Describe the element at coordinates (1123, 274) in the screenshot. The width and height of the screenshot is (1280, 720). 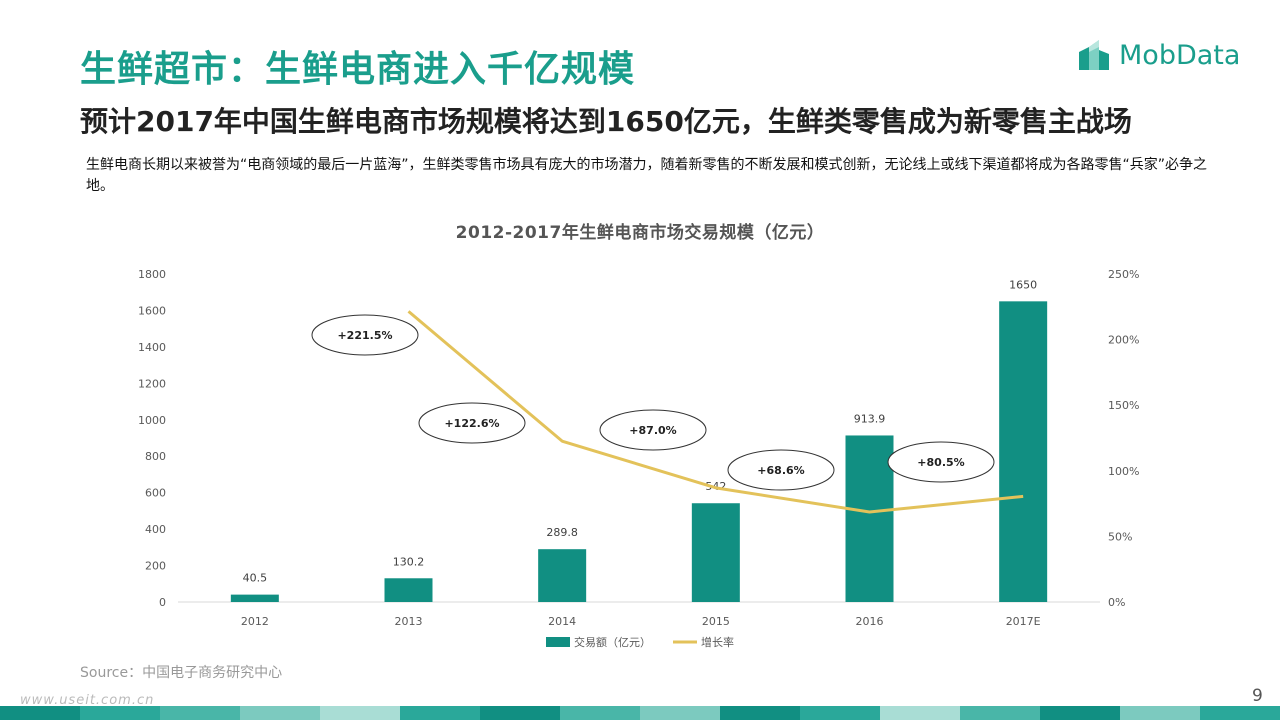
I see `y-right-tick-label: 250%` at that location.